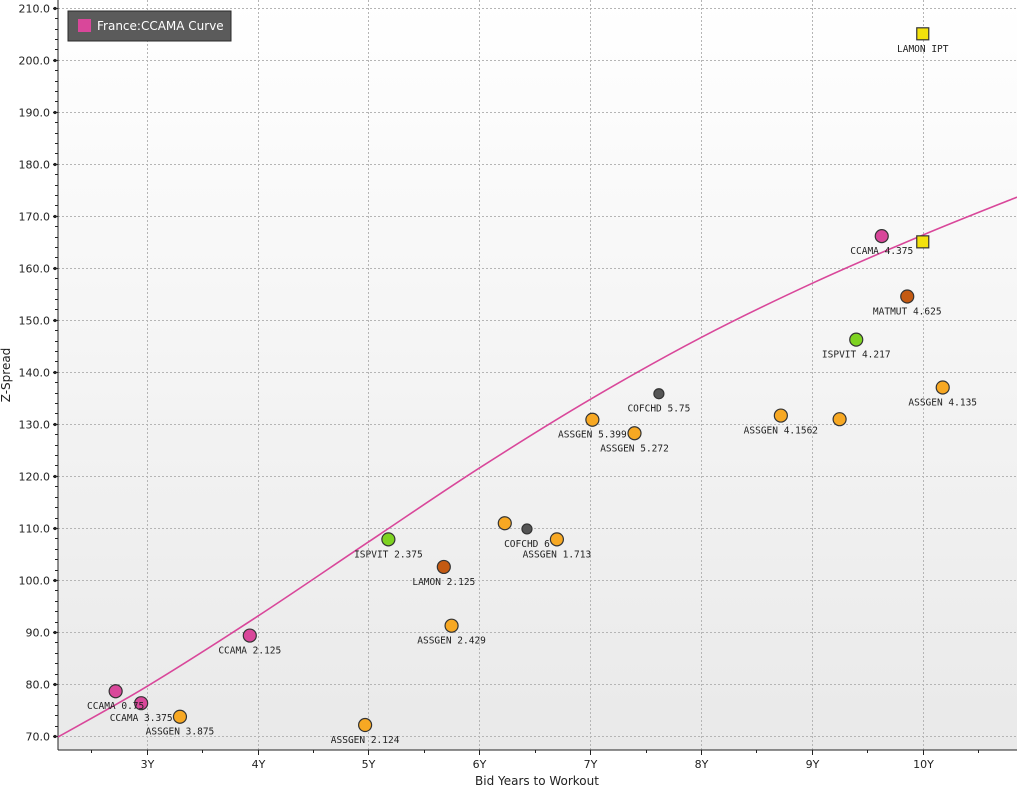 This screenshot has width=1017, height=789. Describe the element at coordinates (35, 217) in the screenshot. I see `y-tick-label: 170.0` at that location.